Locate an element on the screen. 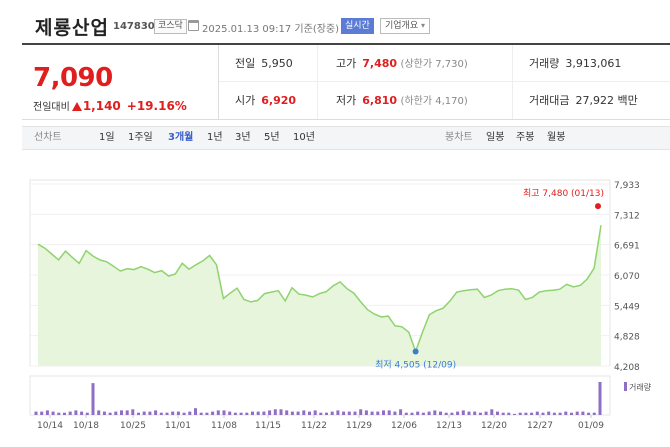 The image size is (670, 447). x-tick-label: 12/06 is located at coordinates (404, 426).